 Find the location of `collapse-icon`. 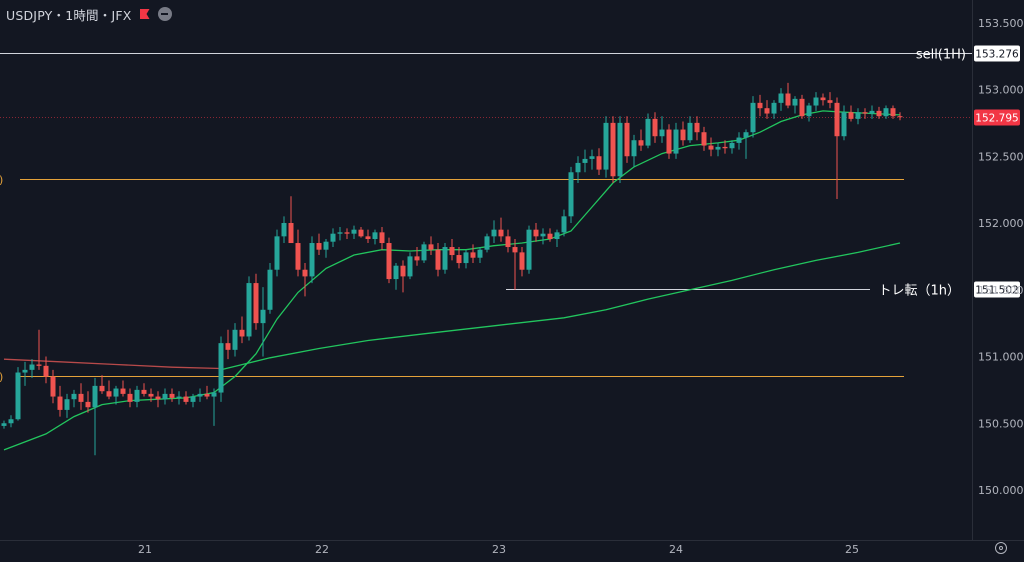

collapse-icon is located at coordinates (164, 14).